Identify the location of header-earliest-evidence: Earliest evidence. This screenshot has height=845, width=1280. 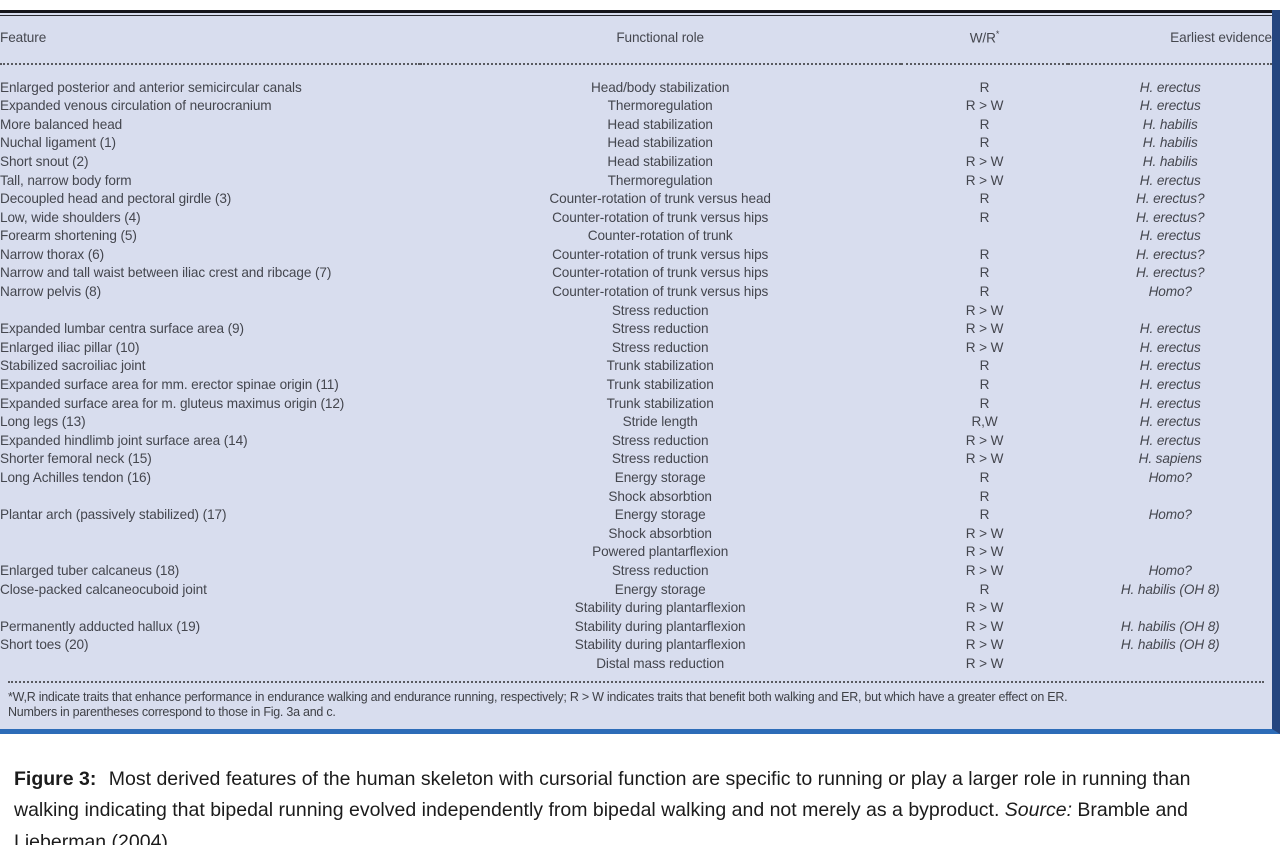
(1170, 40).